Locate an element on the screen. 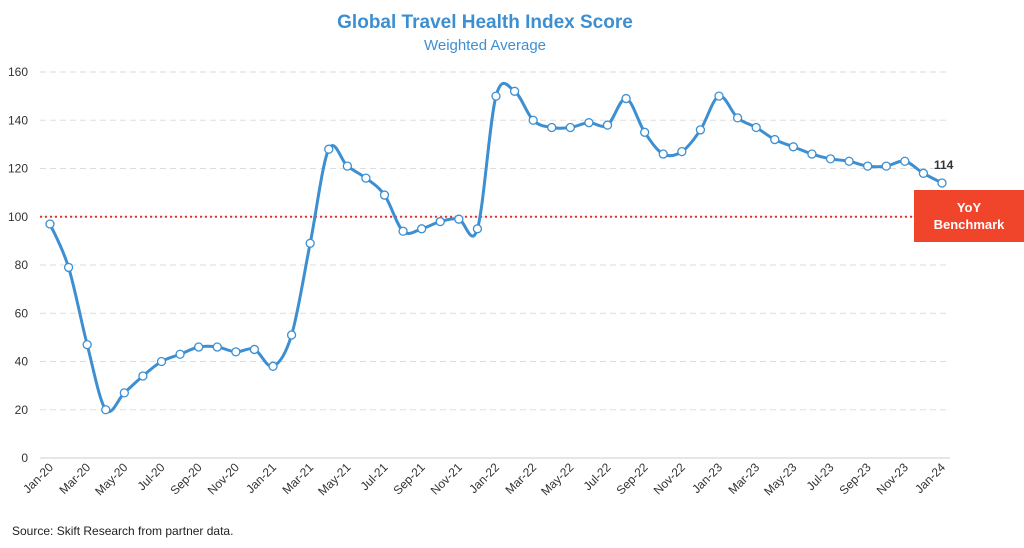 This screenshot has width=1024, height=548. y-tick-label: 120 is located at coordinates (18, 169).